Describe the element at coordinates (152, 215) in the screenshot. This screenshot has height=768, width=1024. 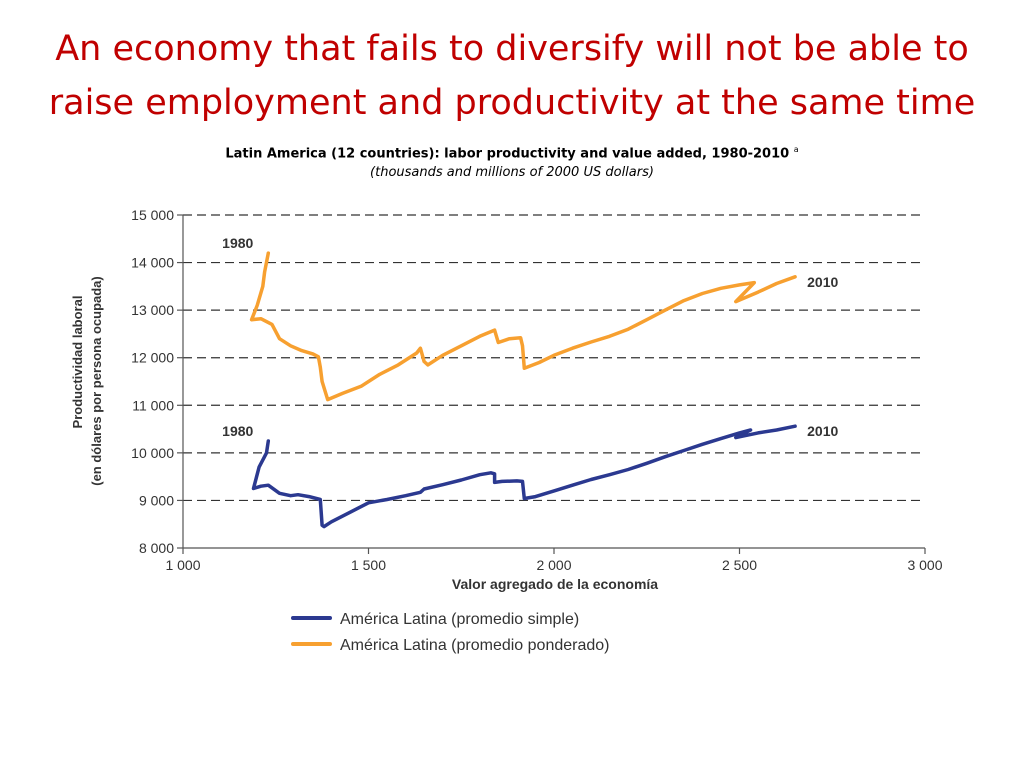
I see `y-tick-label: 15 000` at that location.